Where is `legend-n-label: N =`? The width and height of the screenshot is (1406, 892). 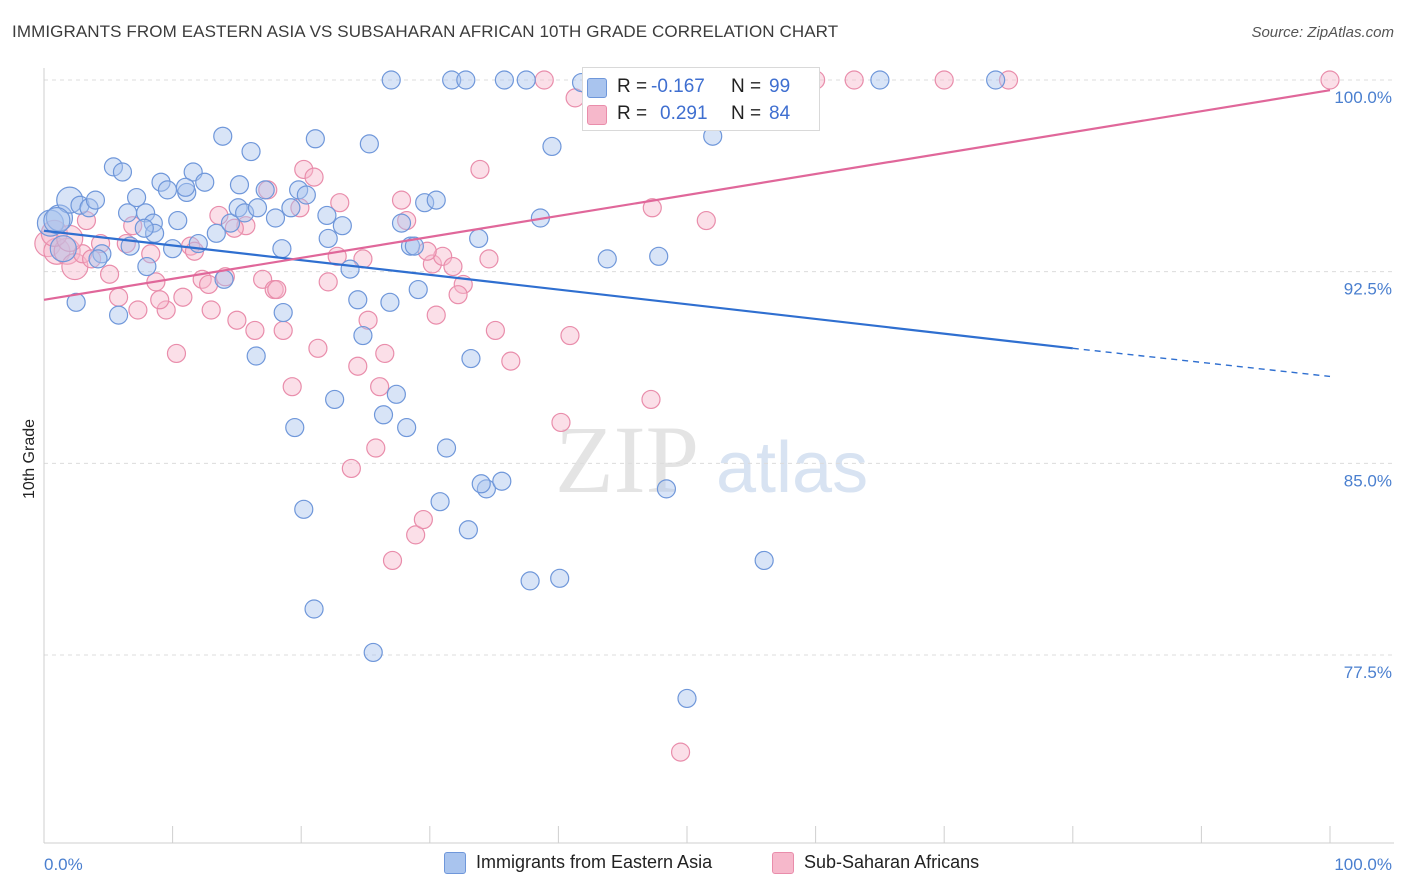 legend-n-label: N = is located at coordinates (746, 86).